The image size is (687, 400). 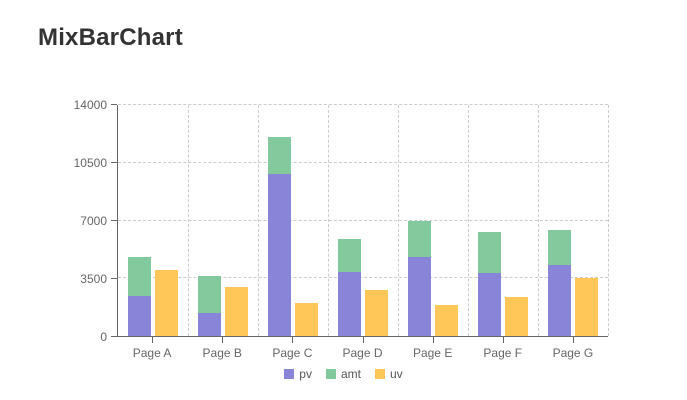 I want to click on bar-uv-page-b, so click(x=236, y=311).